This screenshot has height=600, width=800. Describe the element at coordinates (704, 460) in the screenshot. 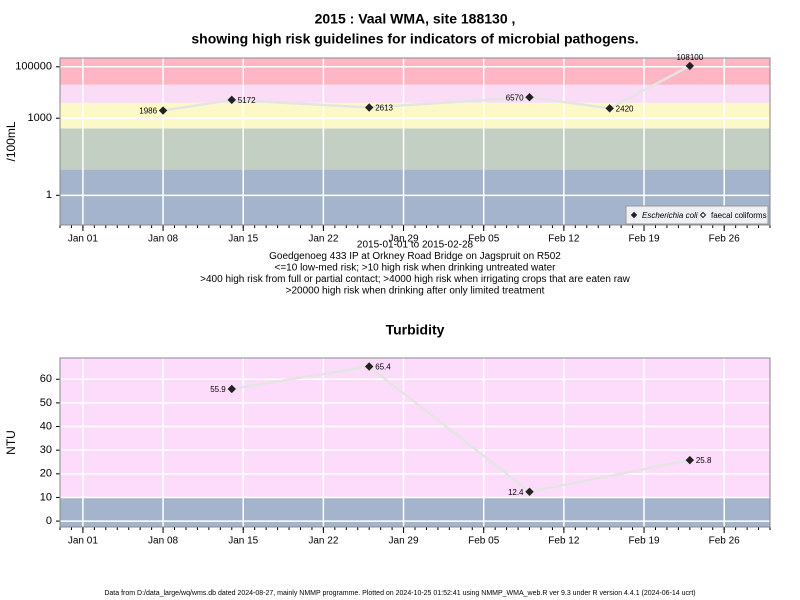

I see `data-label: 25.8` at that location.